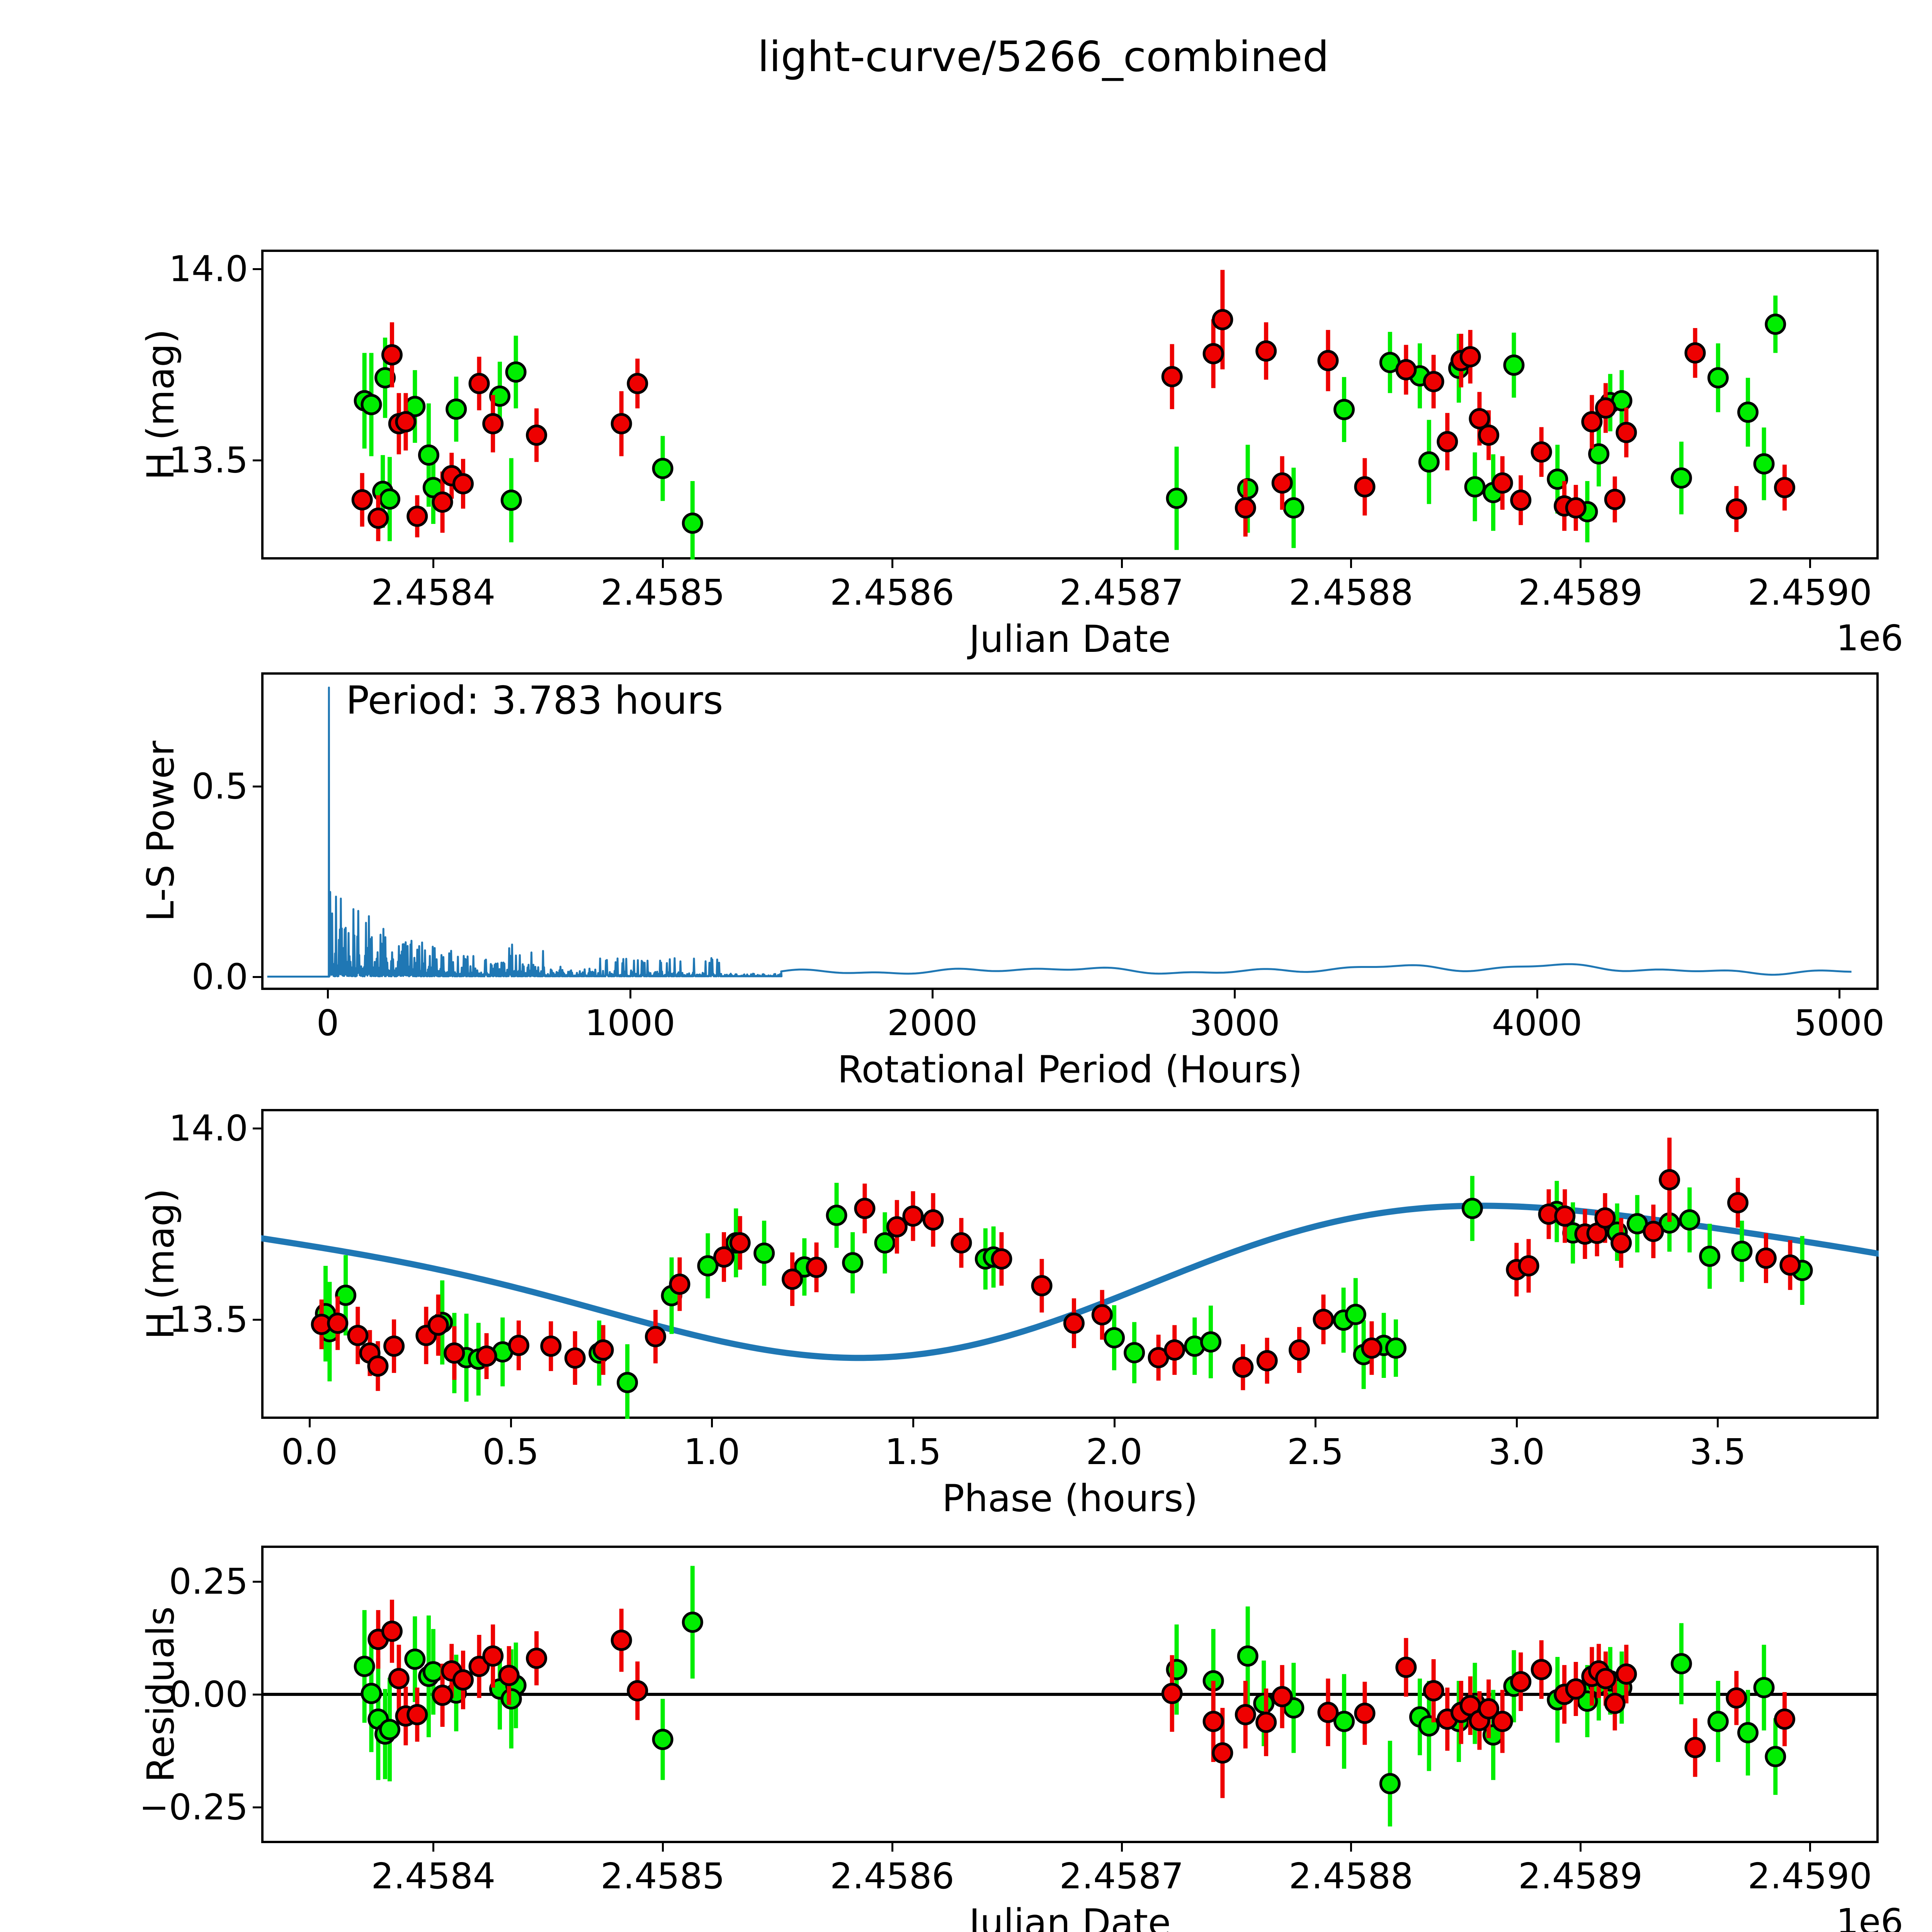  I want to click on x-tick-label: 2.4588, so click(1351, 1876).